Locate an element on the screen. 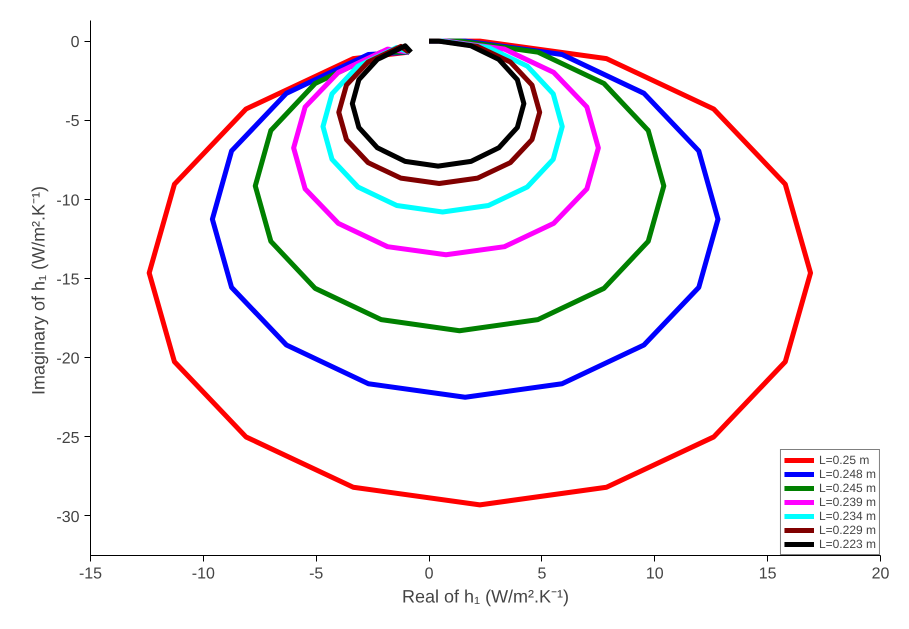  x-tick-label: -15 is located at coordinates (90, 574).